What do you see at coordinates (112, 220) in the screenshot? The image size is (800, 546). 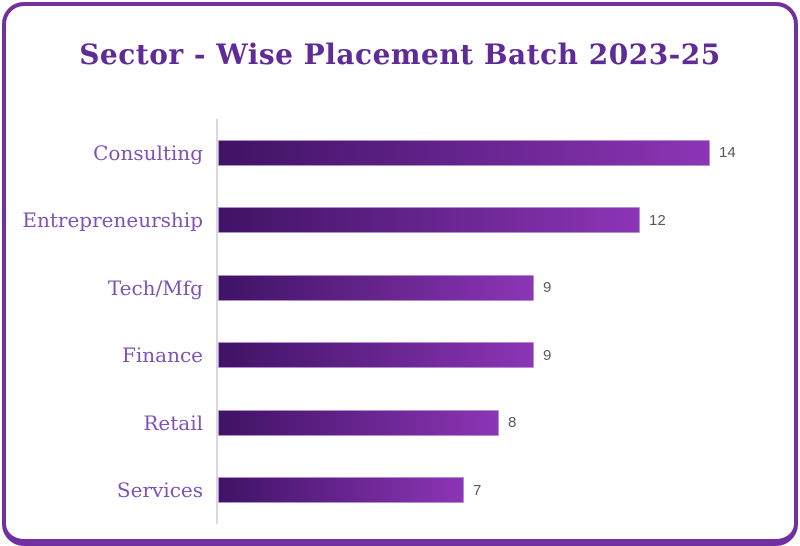 I see `category-label: Entrepreneurship` at bounding box center [112, 220].